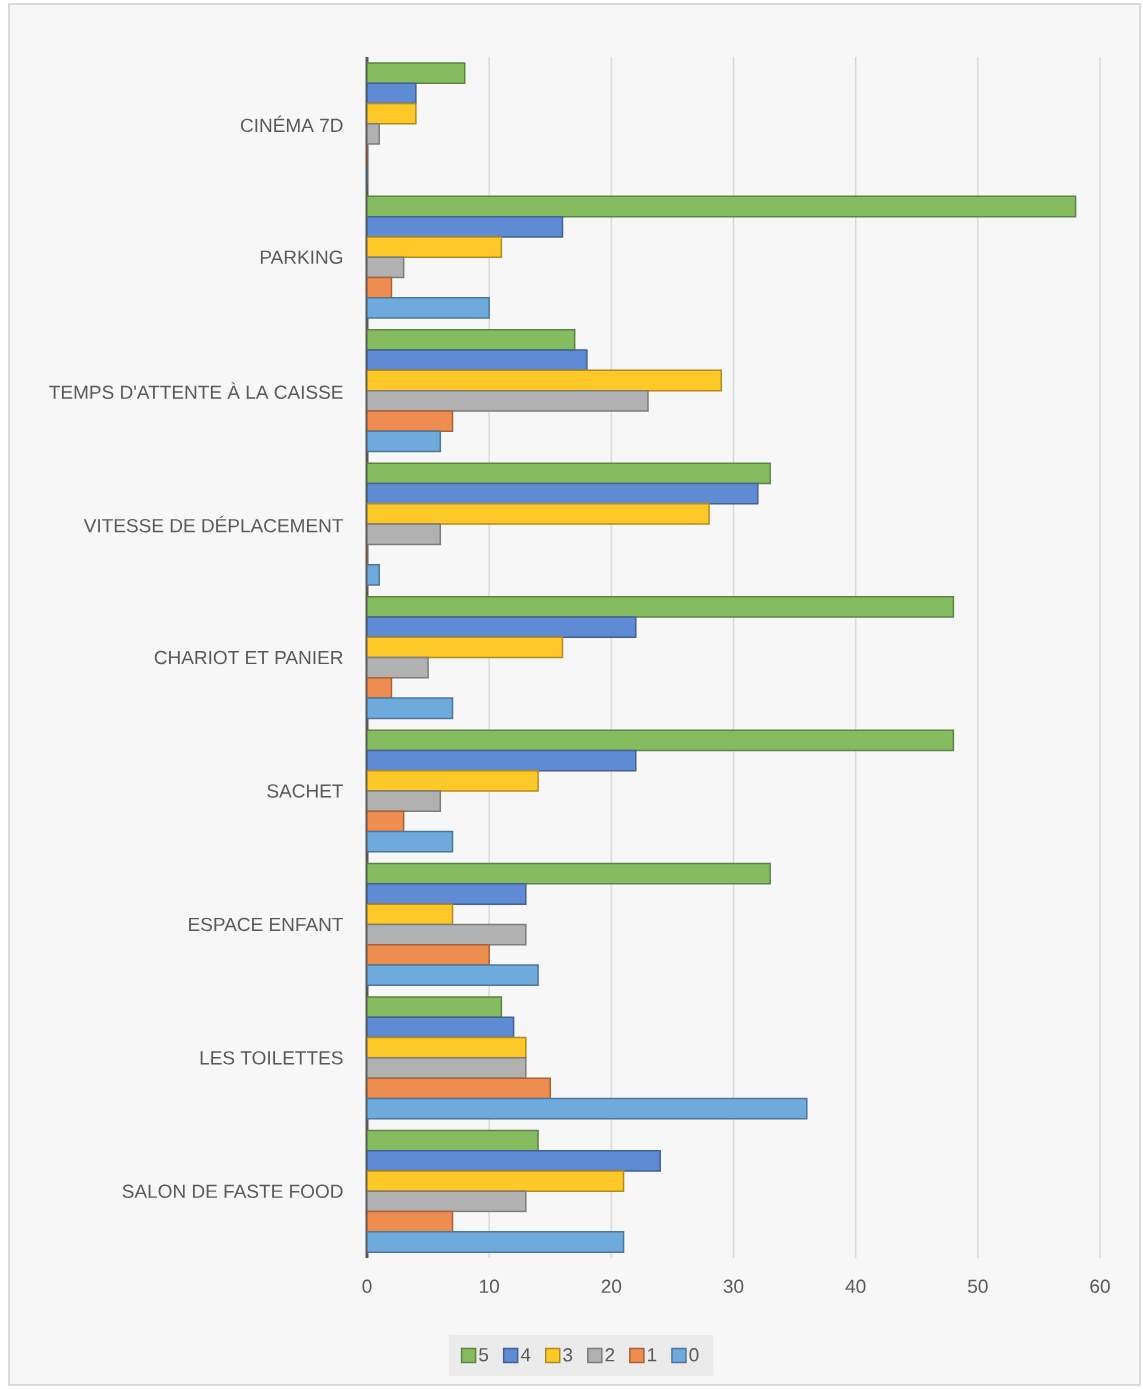  What do you see at coordinates (305, 791) in the screenshot?
I see `y-tick-label: SACHET` at bounding box center [305, 791].